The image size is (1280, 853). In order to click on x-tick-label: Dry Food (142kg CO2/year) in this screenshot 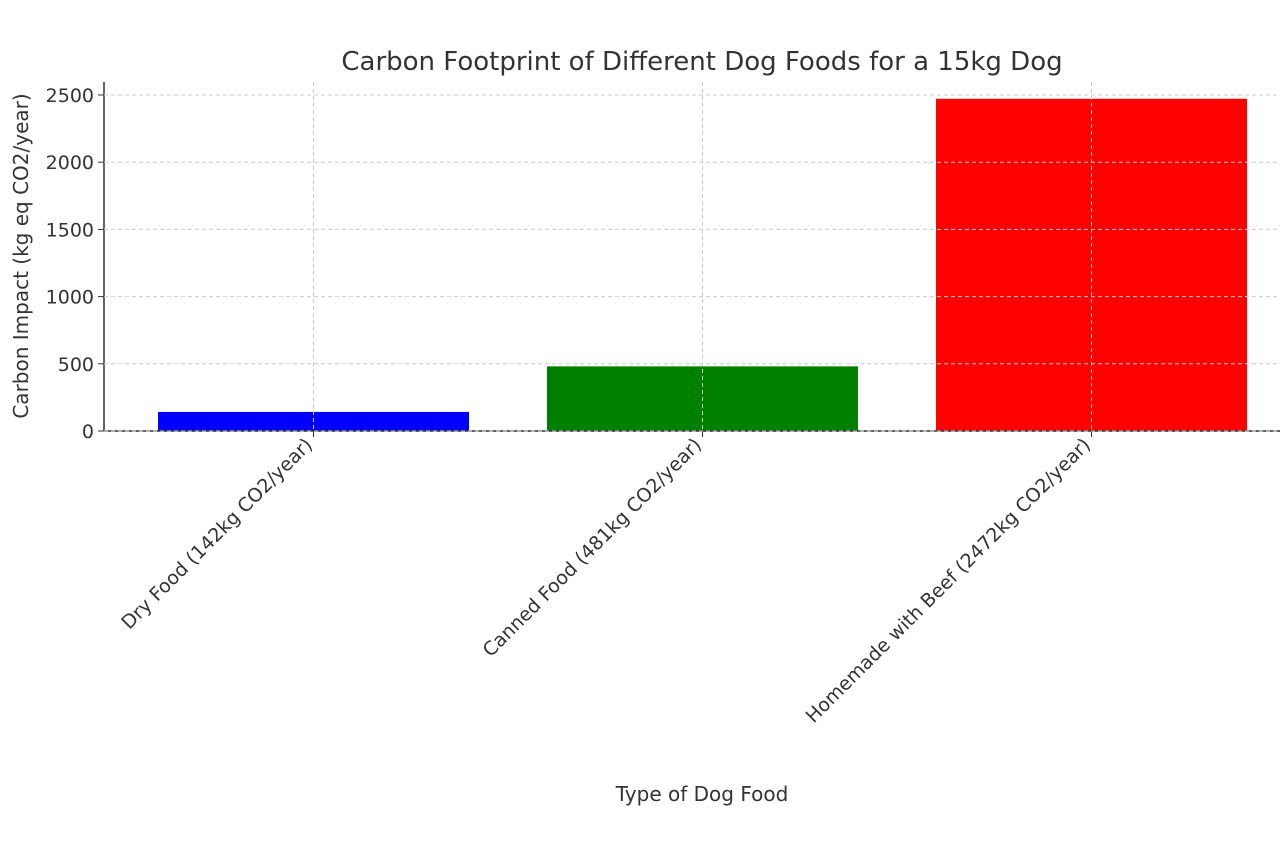, I will do `click(217, 534)`.